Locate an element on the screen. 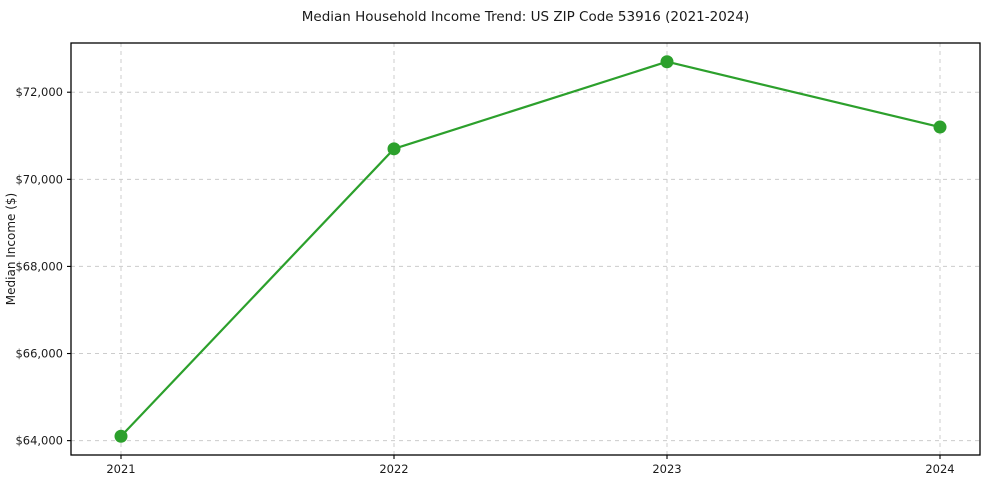  y-tick-label: $70,000 is located at coordinates (39, 179).